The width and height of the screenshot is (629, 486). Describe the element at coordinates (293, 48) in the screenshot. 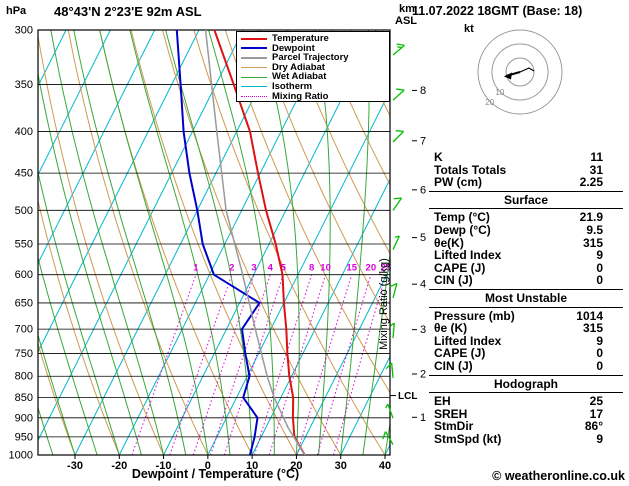

I see `legend-label: Dewpoint` at that location.